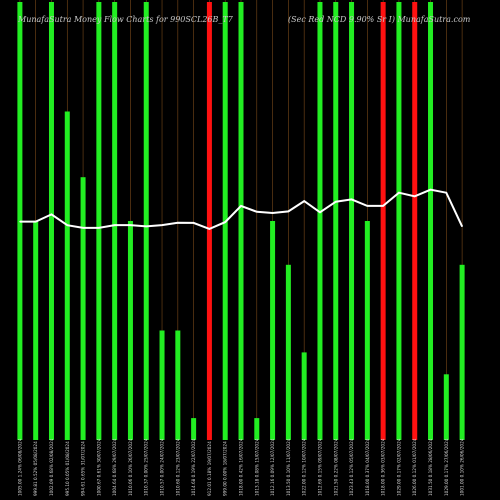  I want to click on x-tick-label: 1004.64 0.68% 29/07/2024, so click(114, 467).